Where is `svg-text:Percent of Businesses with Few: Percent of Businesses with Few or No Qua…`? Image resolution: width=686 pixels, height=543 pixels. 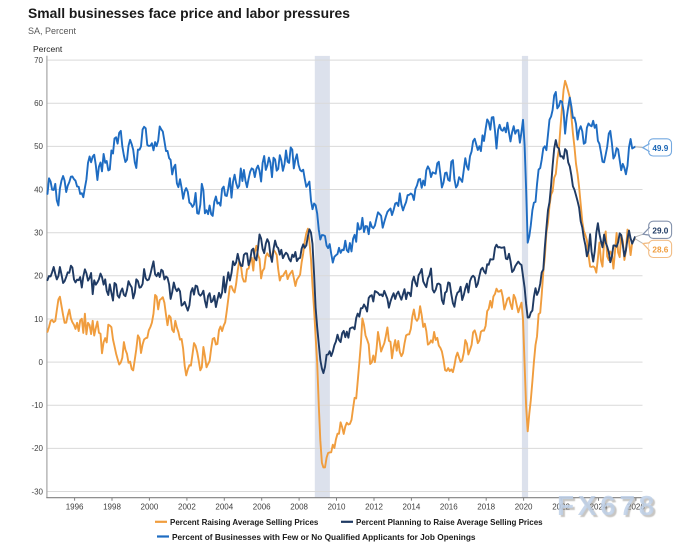
svg-text:Percent of Businesses with Few: Percent of Businesses with Few or No Qua… is located at coordinates (324, 537).